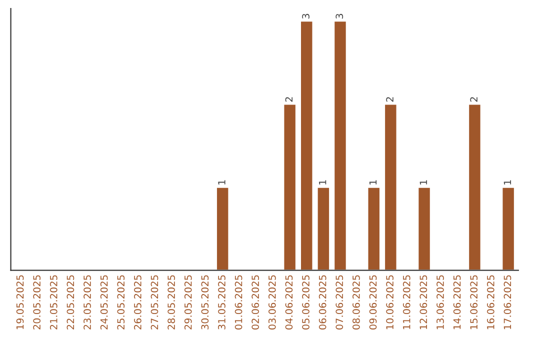 This screenshot has width=540, height=340. Describe the element at coordinates (238, 302) in the screenshot. I see `x-tick-label: 01.06.2025` at that location.